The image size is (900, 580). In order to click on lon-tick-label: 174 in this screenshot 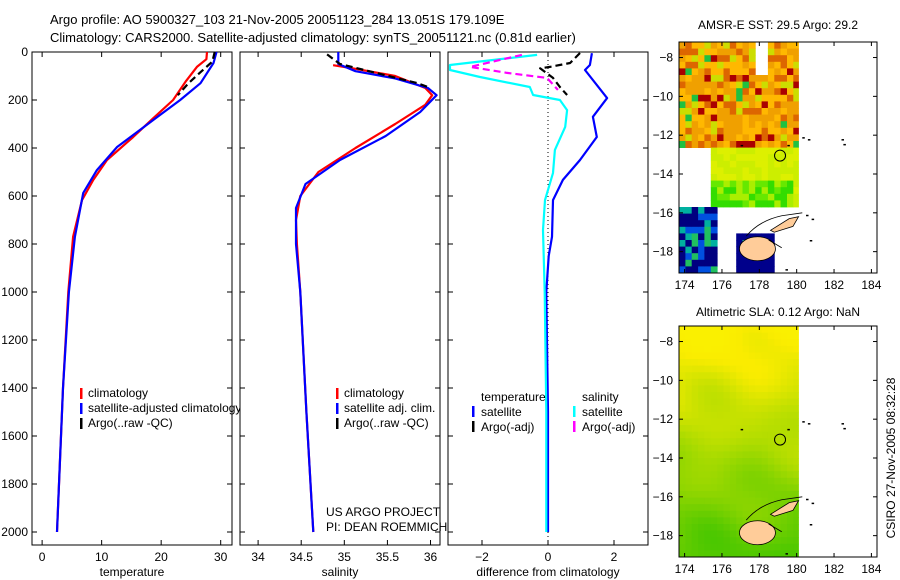, I will do `click(685, 285)`.